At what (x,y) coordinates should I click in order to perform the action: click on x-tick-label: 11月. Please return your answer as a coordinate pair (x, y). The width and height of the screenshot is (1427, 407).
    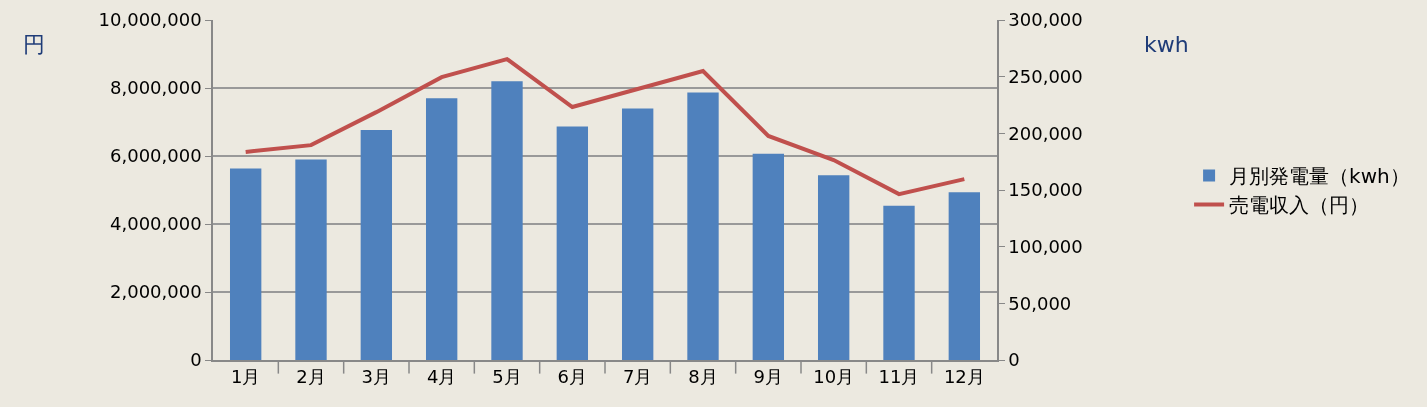
    Looking at the image, I should click on (899, 377).